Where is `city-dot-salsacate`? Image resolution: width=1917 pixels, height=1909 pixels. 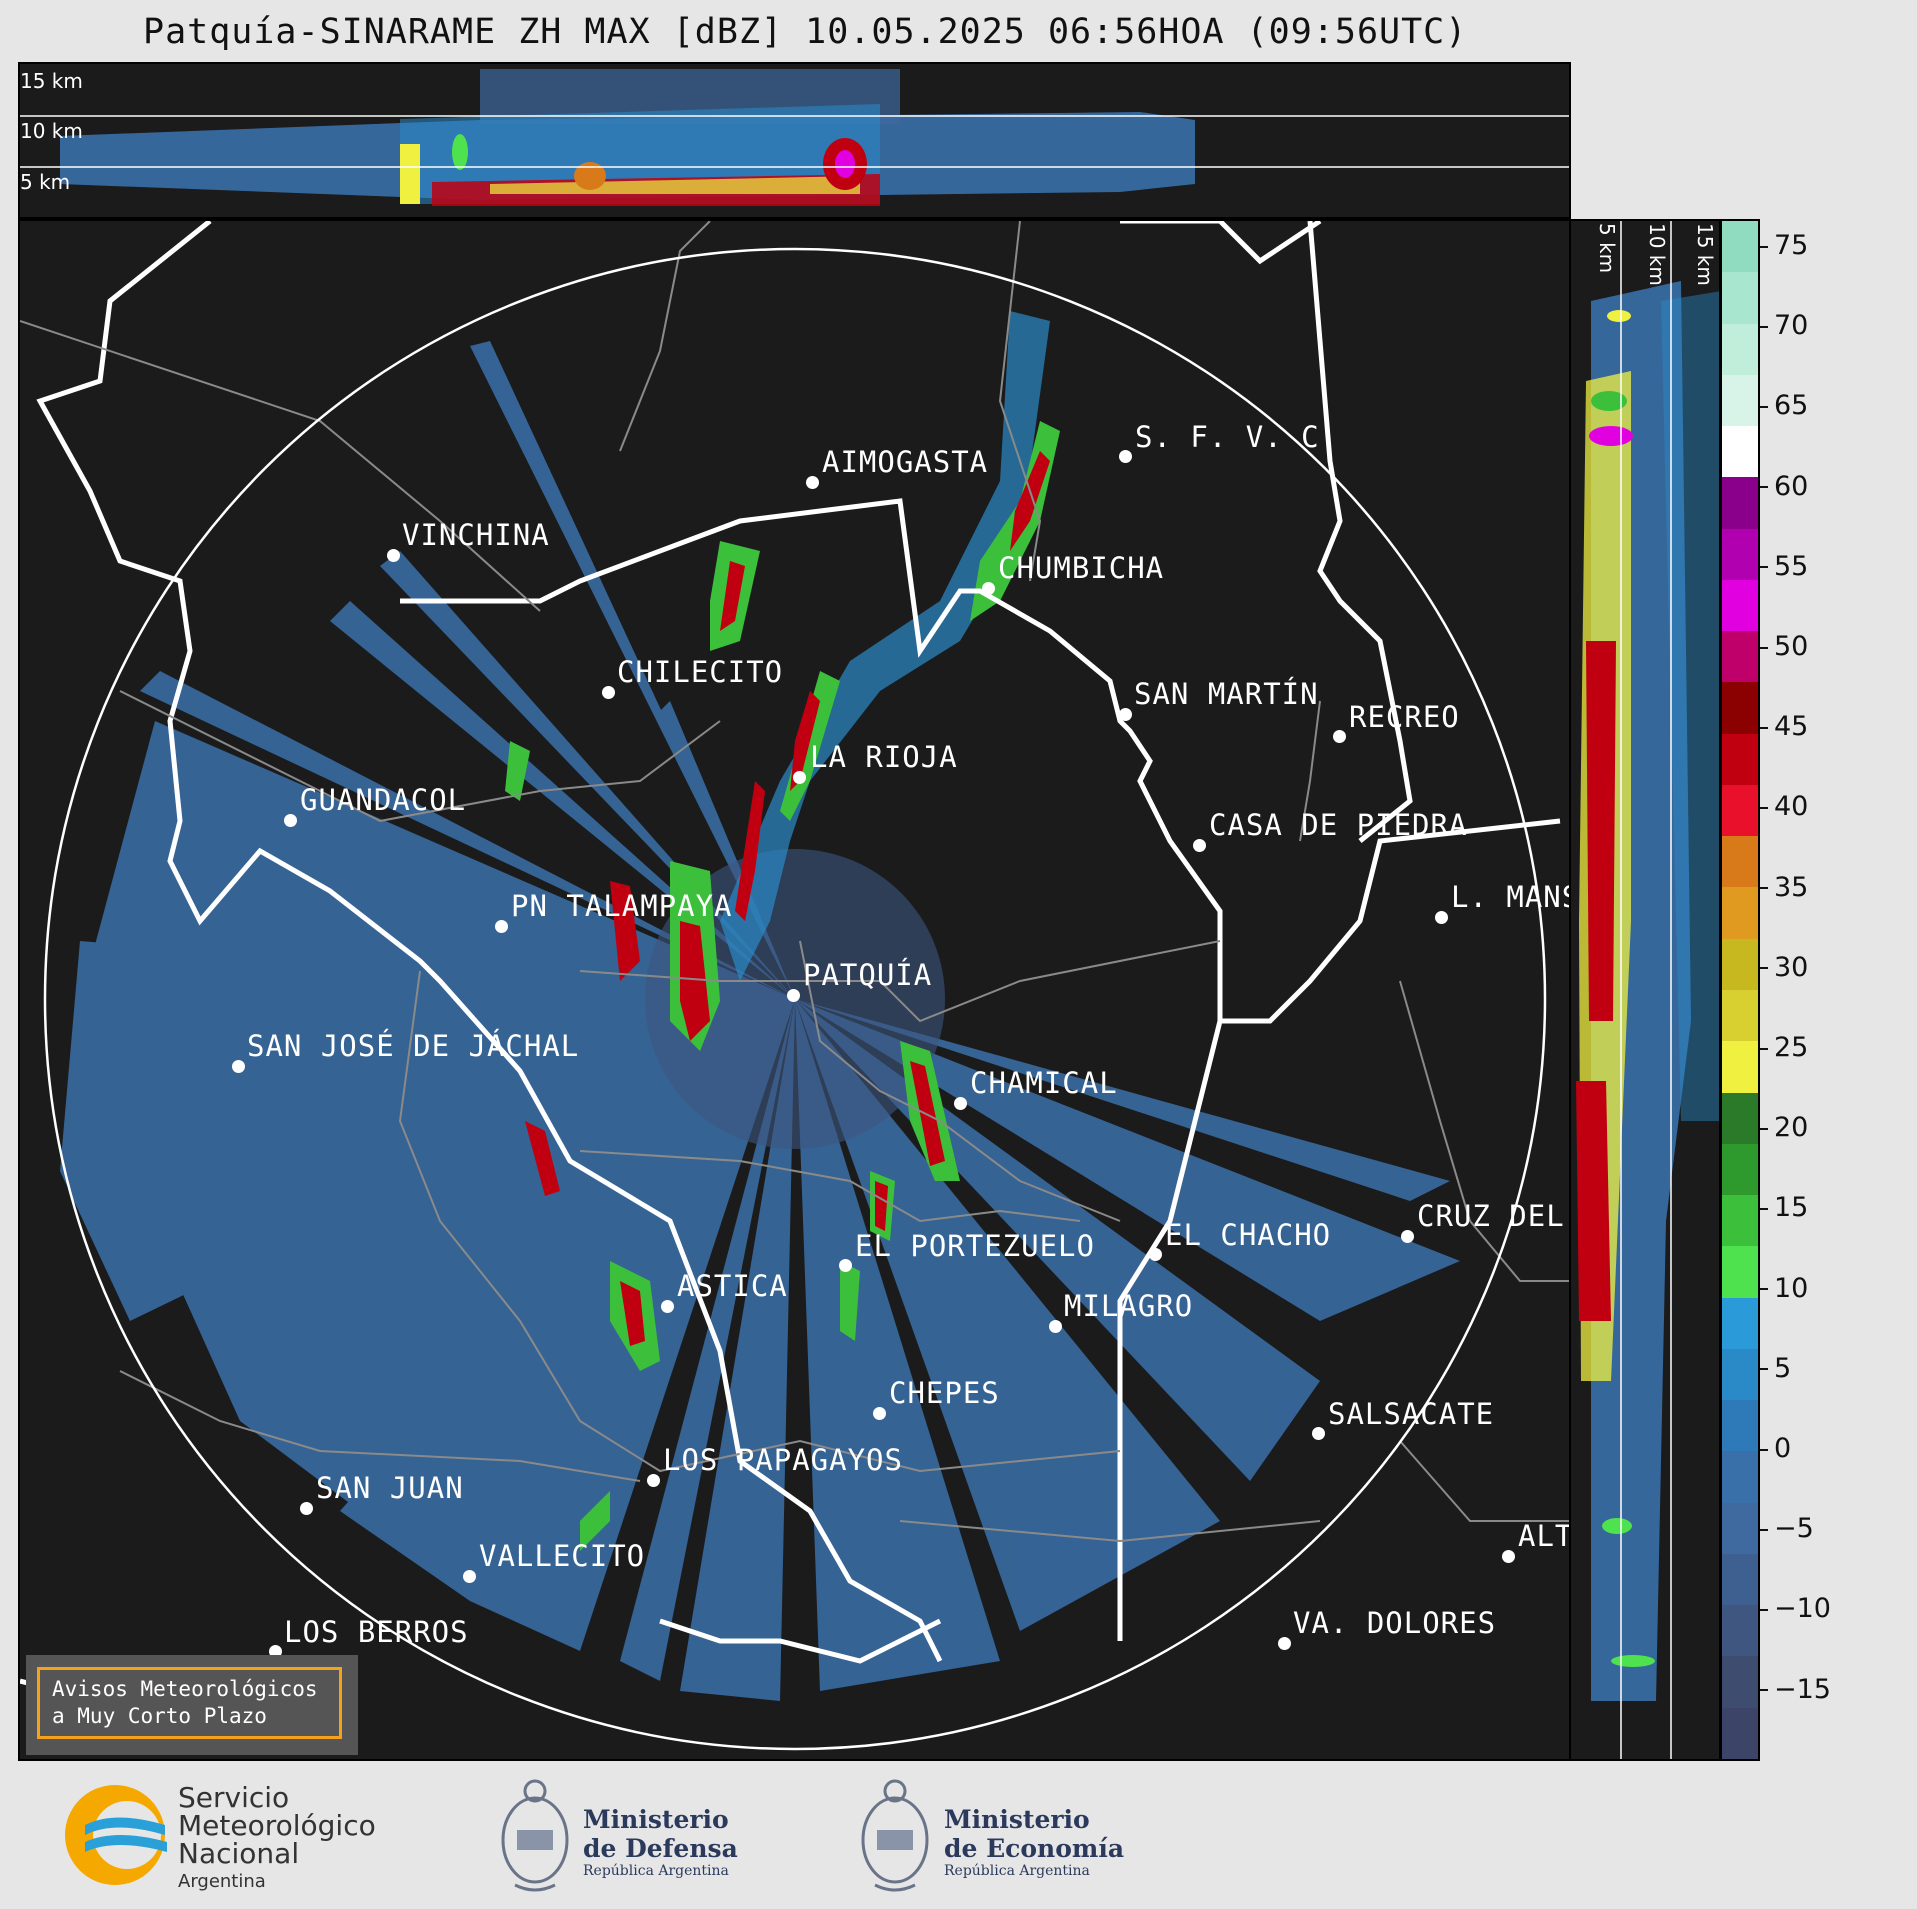
city-dot-salsacate is located at coordinates (1318, 1433).